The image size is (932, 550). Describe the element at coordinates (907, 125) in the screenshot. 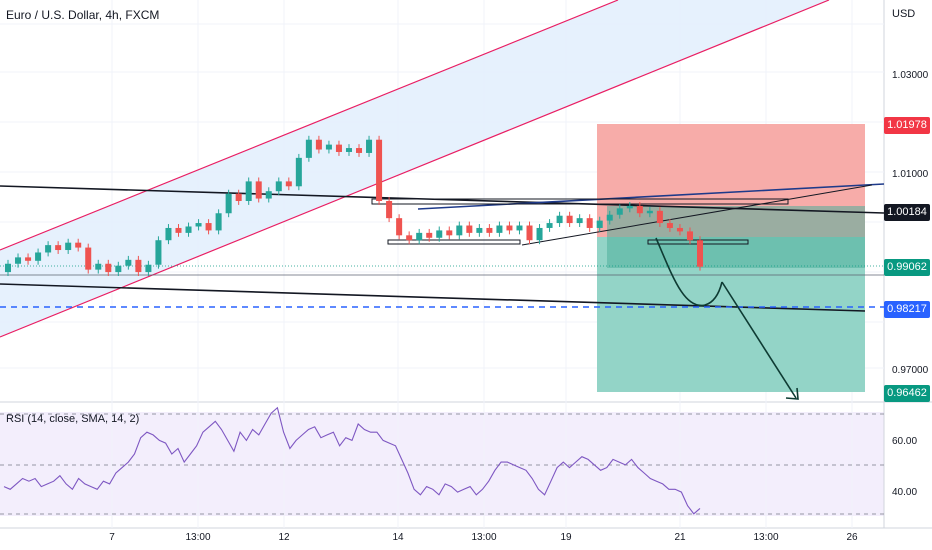

I see `price-badge-stop: 1.01978` at that location.